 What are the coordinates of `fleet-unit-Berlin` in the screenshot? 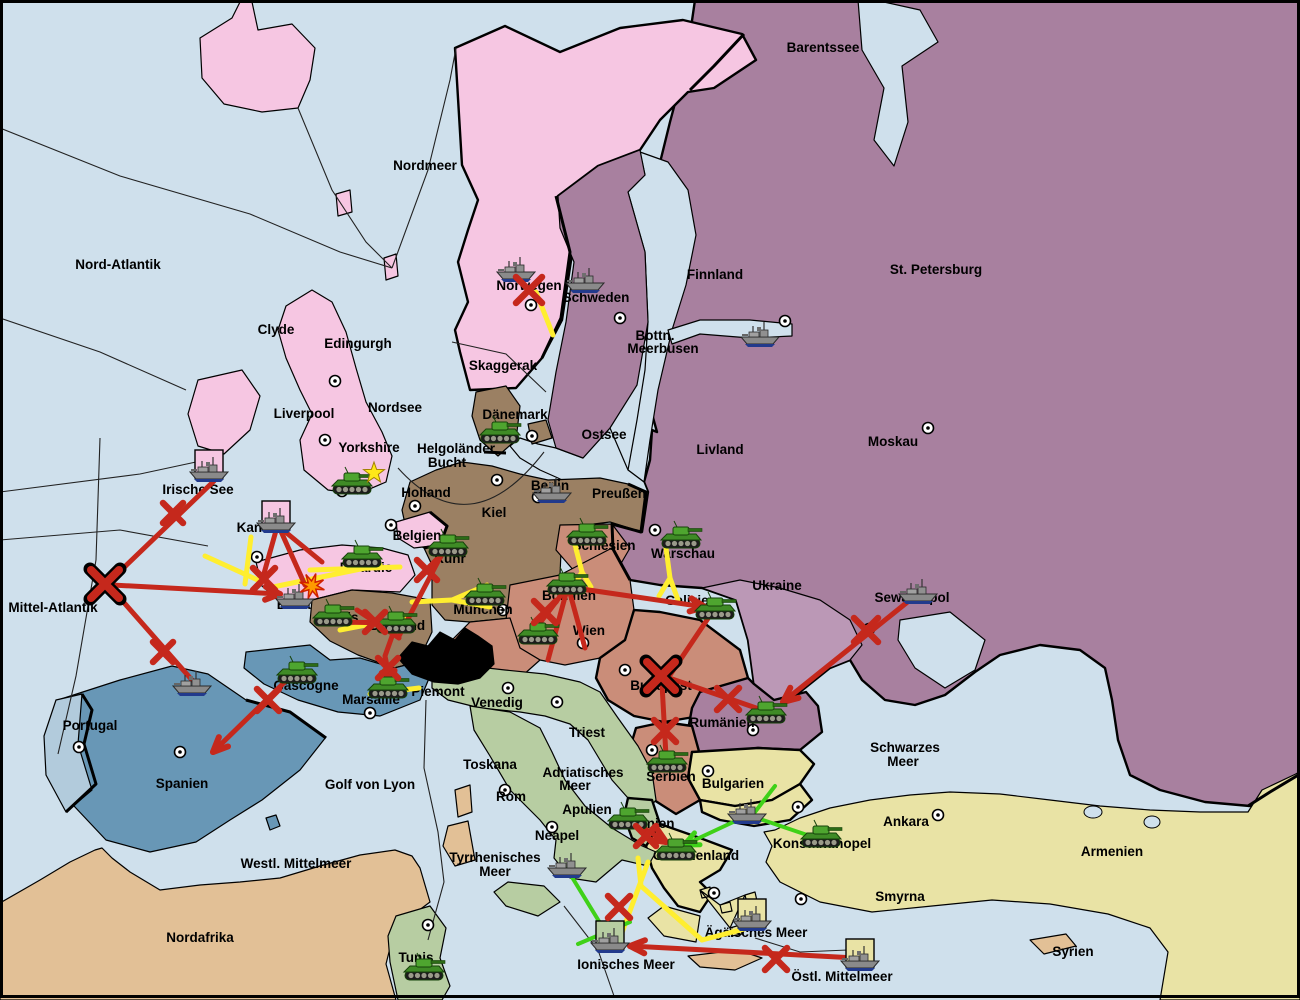 It's located at (552, 490).